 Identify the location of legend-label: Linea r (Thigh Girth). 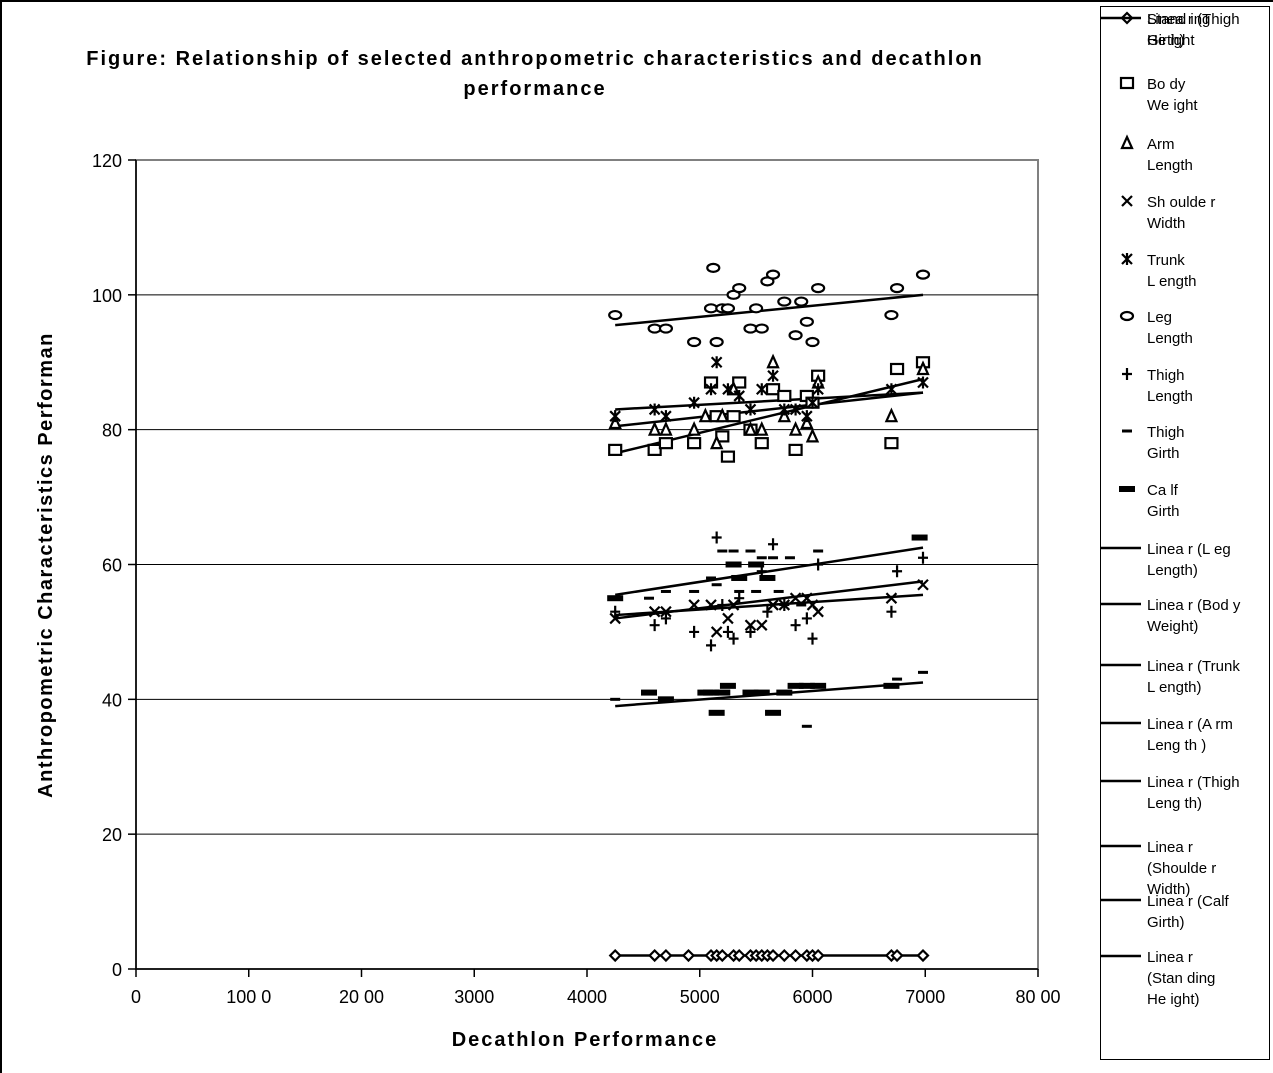
(1193, 30).